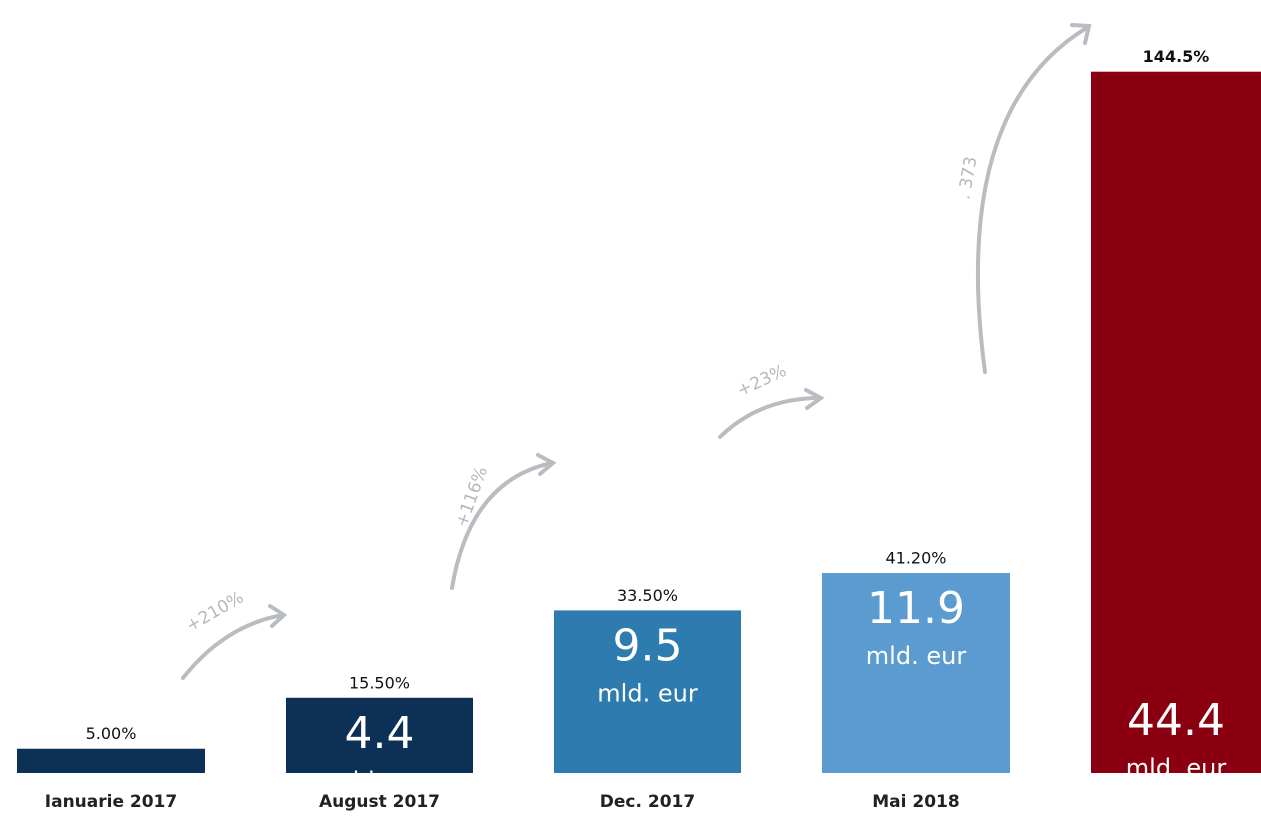 The height and width of the screenshot is (817, 1261). I want to click on x-tick-label: August 2017, so click(379, 802).